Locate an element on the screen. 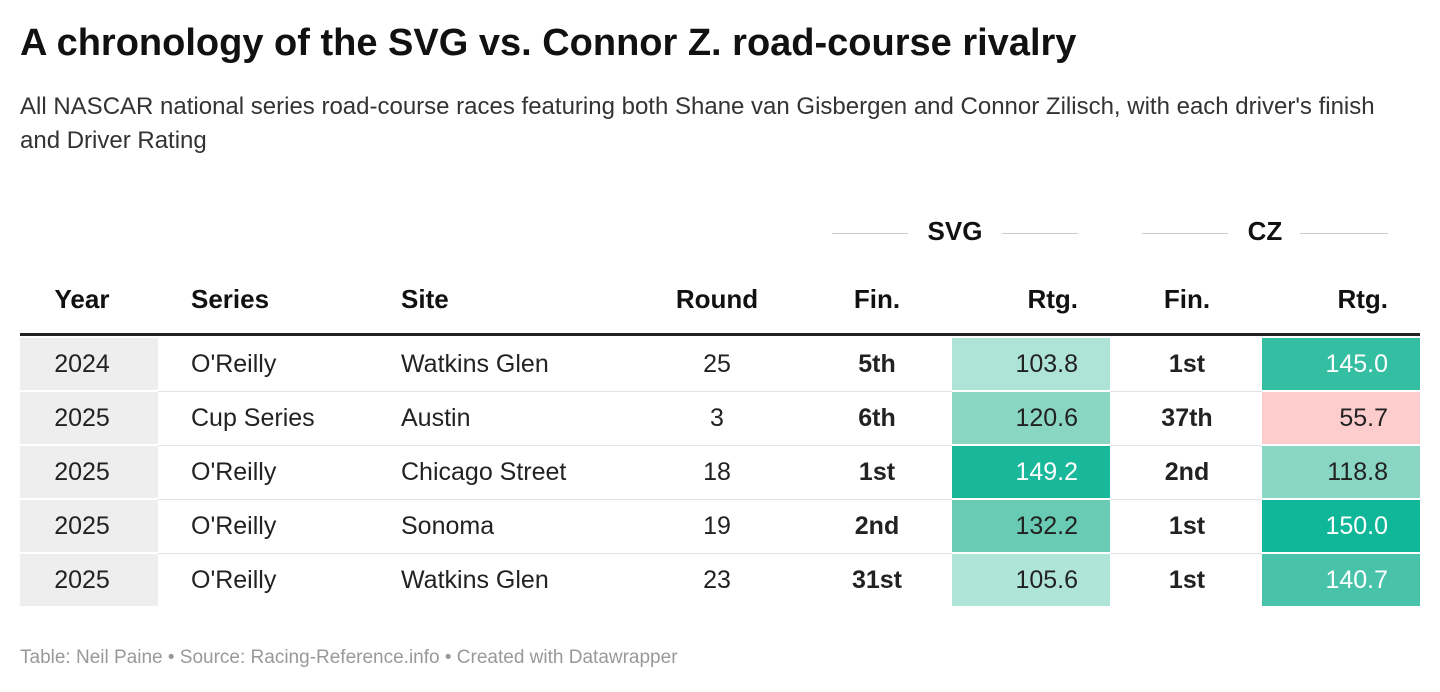 This screenshot has width=1440, height=692. cell: 103.8 is located at coordinates (1046, 364).